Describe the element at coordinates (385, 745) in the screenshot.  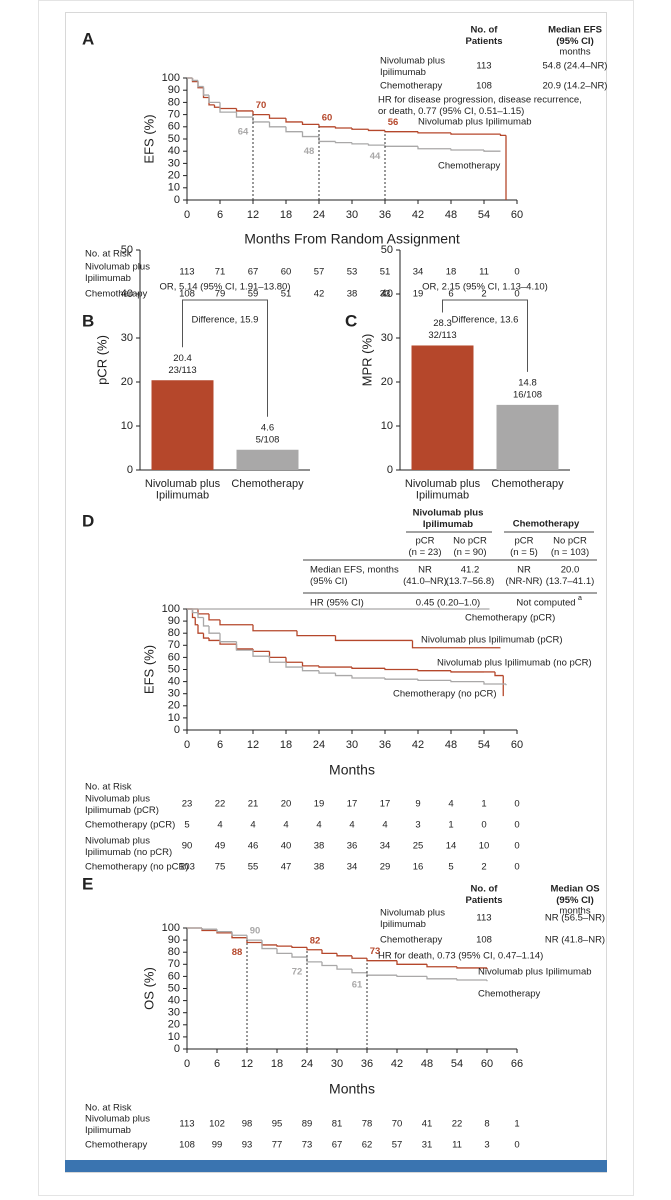
I see `x-tick-label: 36` at that location.